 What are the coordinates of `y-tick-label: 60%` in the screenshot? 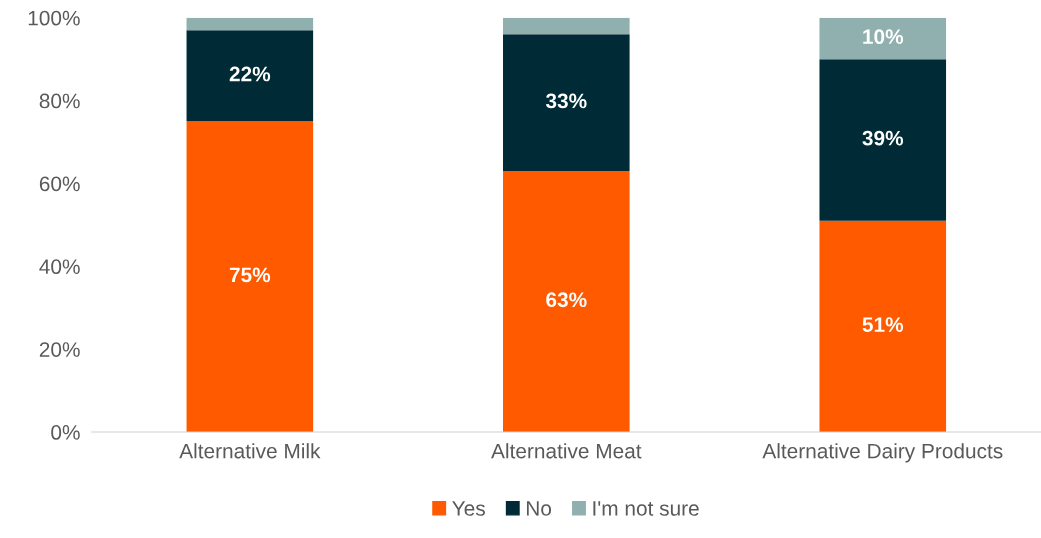 It's located at (59, 184).